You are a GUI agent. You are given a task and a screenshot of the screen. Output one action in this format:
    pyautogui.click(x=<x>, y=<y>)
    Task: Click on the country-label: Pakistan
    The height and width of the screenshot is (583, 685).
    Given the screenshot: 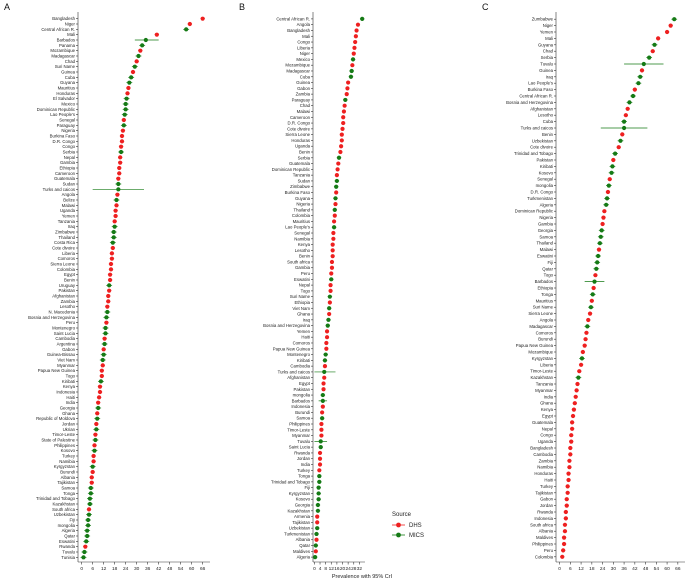 What is the action you would take?
    pyautogui.click(x=302, y=389)
    